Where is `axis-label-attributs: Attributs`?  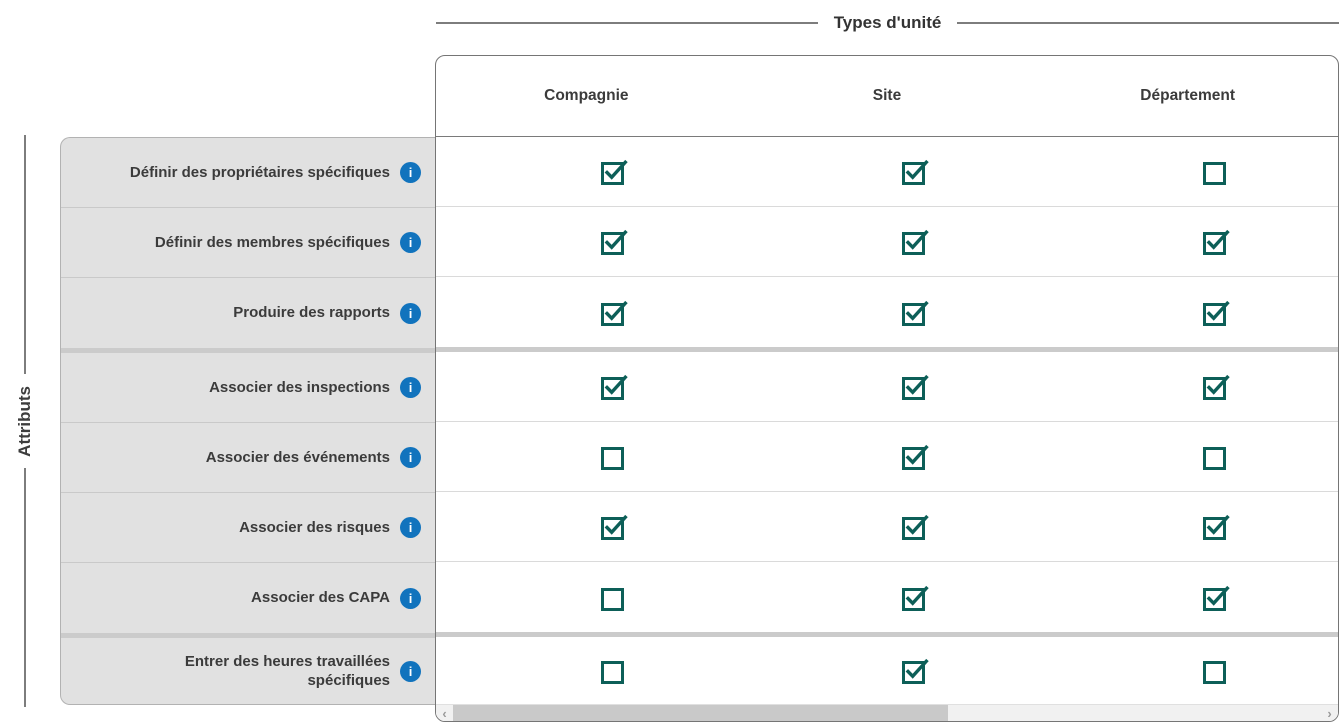
axis-label-attributs: Attributs is located at coordinates (24, 421).